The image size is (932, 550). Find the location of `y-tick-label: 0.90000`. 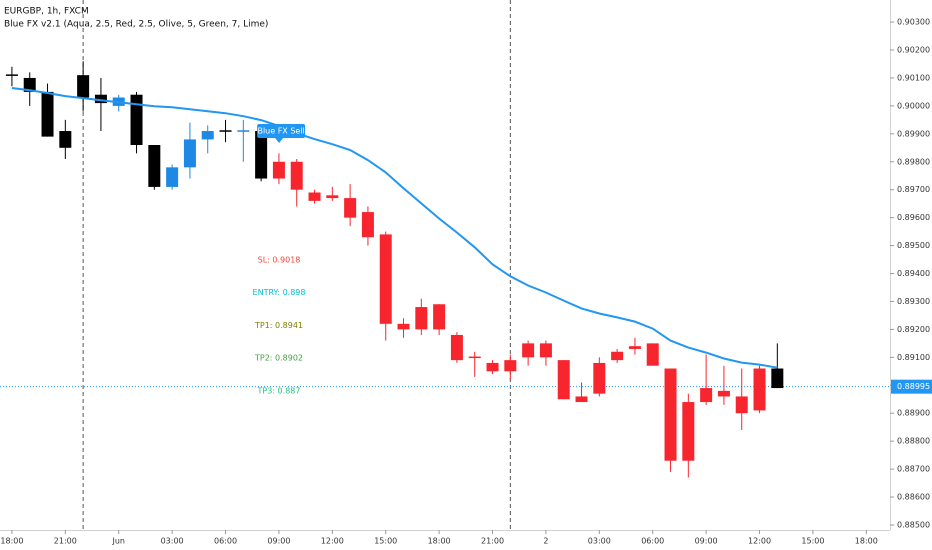

y-tick-label: 0.90000 is located at coordinates (913, 105).